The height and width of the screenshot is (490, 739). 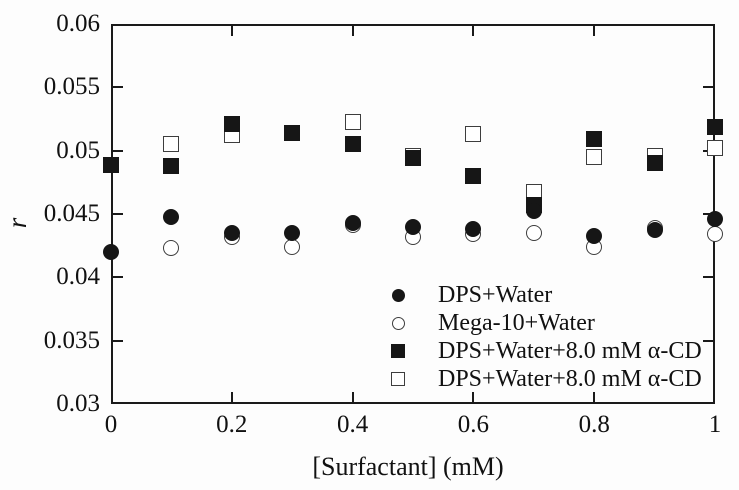 I want to click on y-axis-label: r, so click(x=17, y=223).